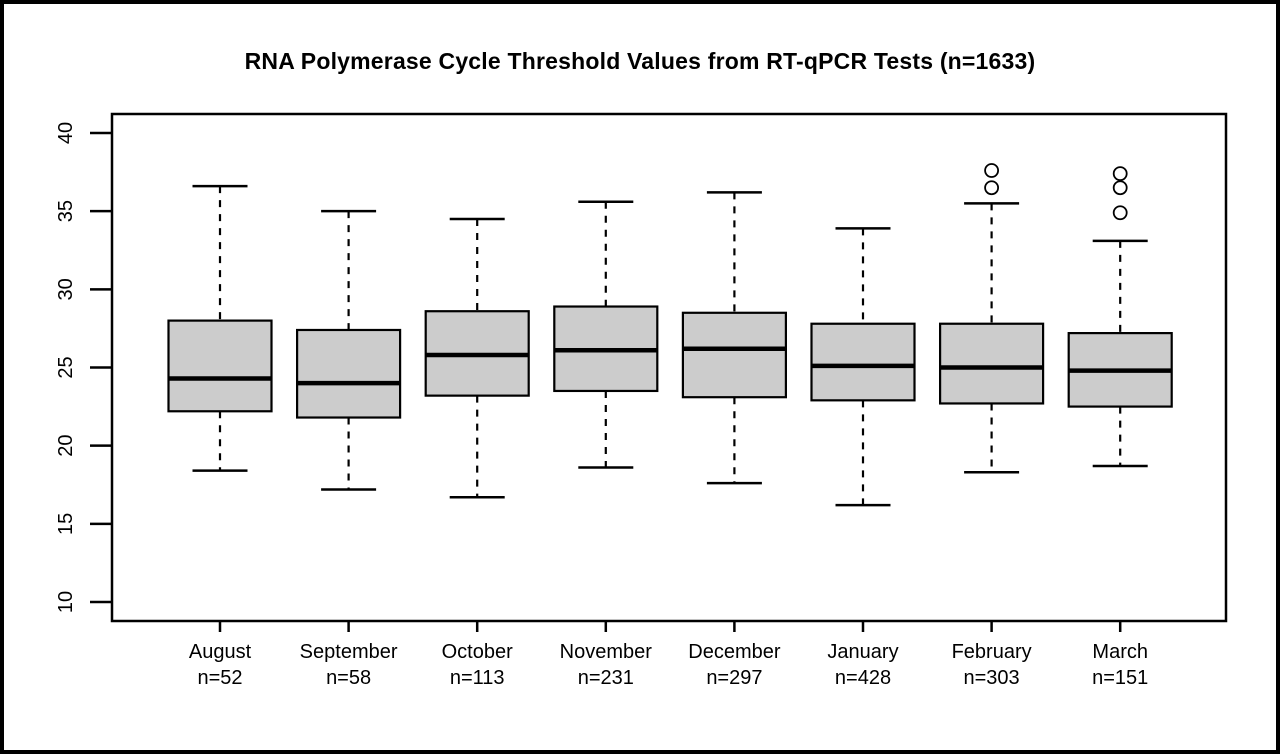 The image size is (1280, 754). Describe the element at coordinates (348, 678) in the screenshot. I see `x-tick-label-n: n=58` at that location.